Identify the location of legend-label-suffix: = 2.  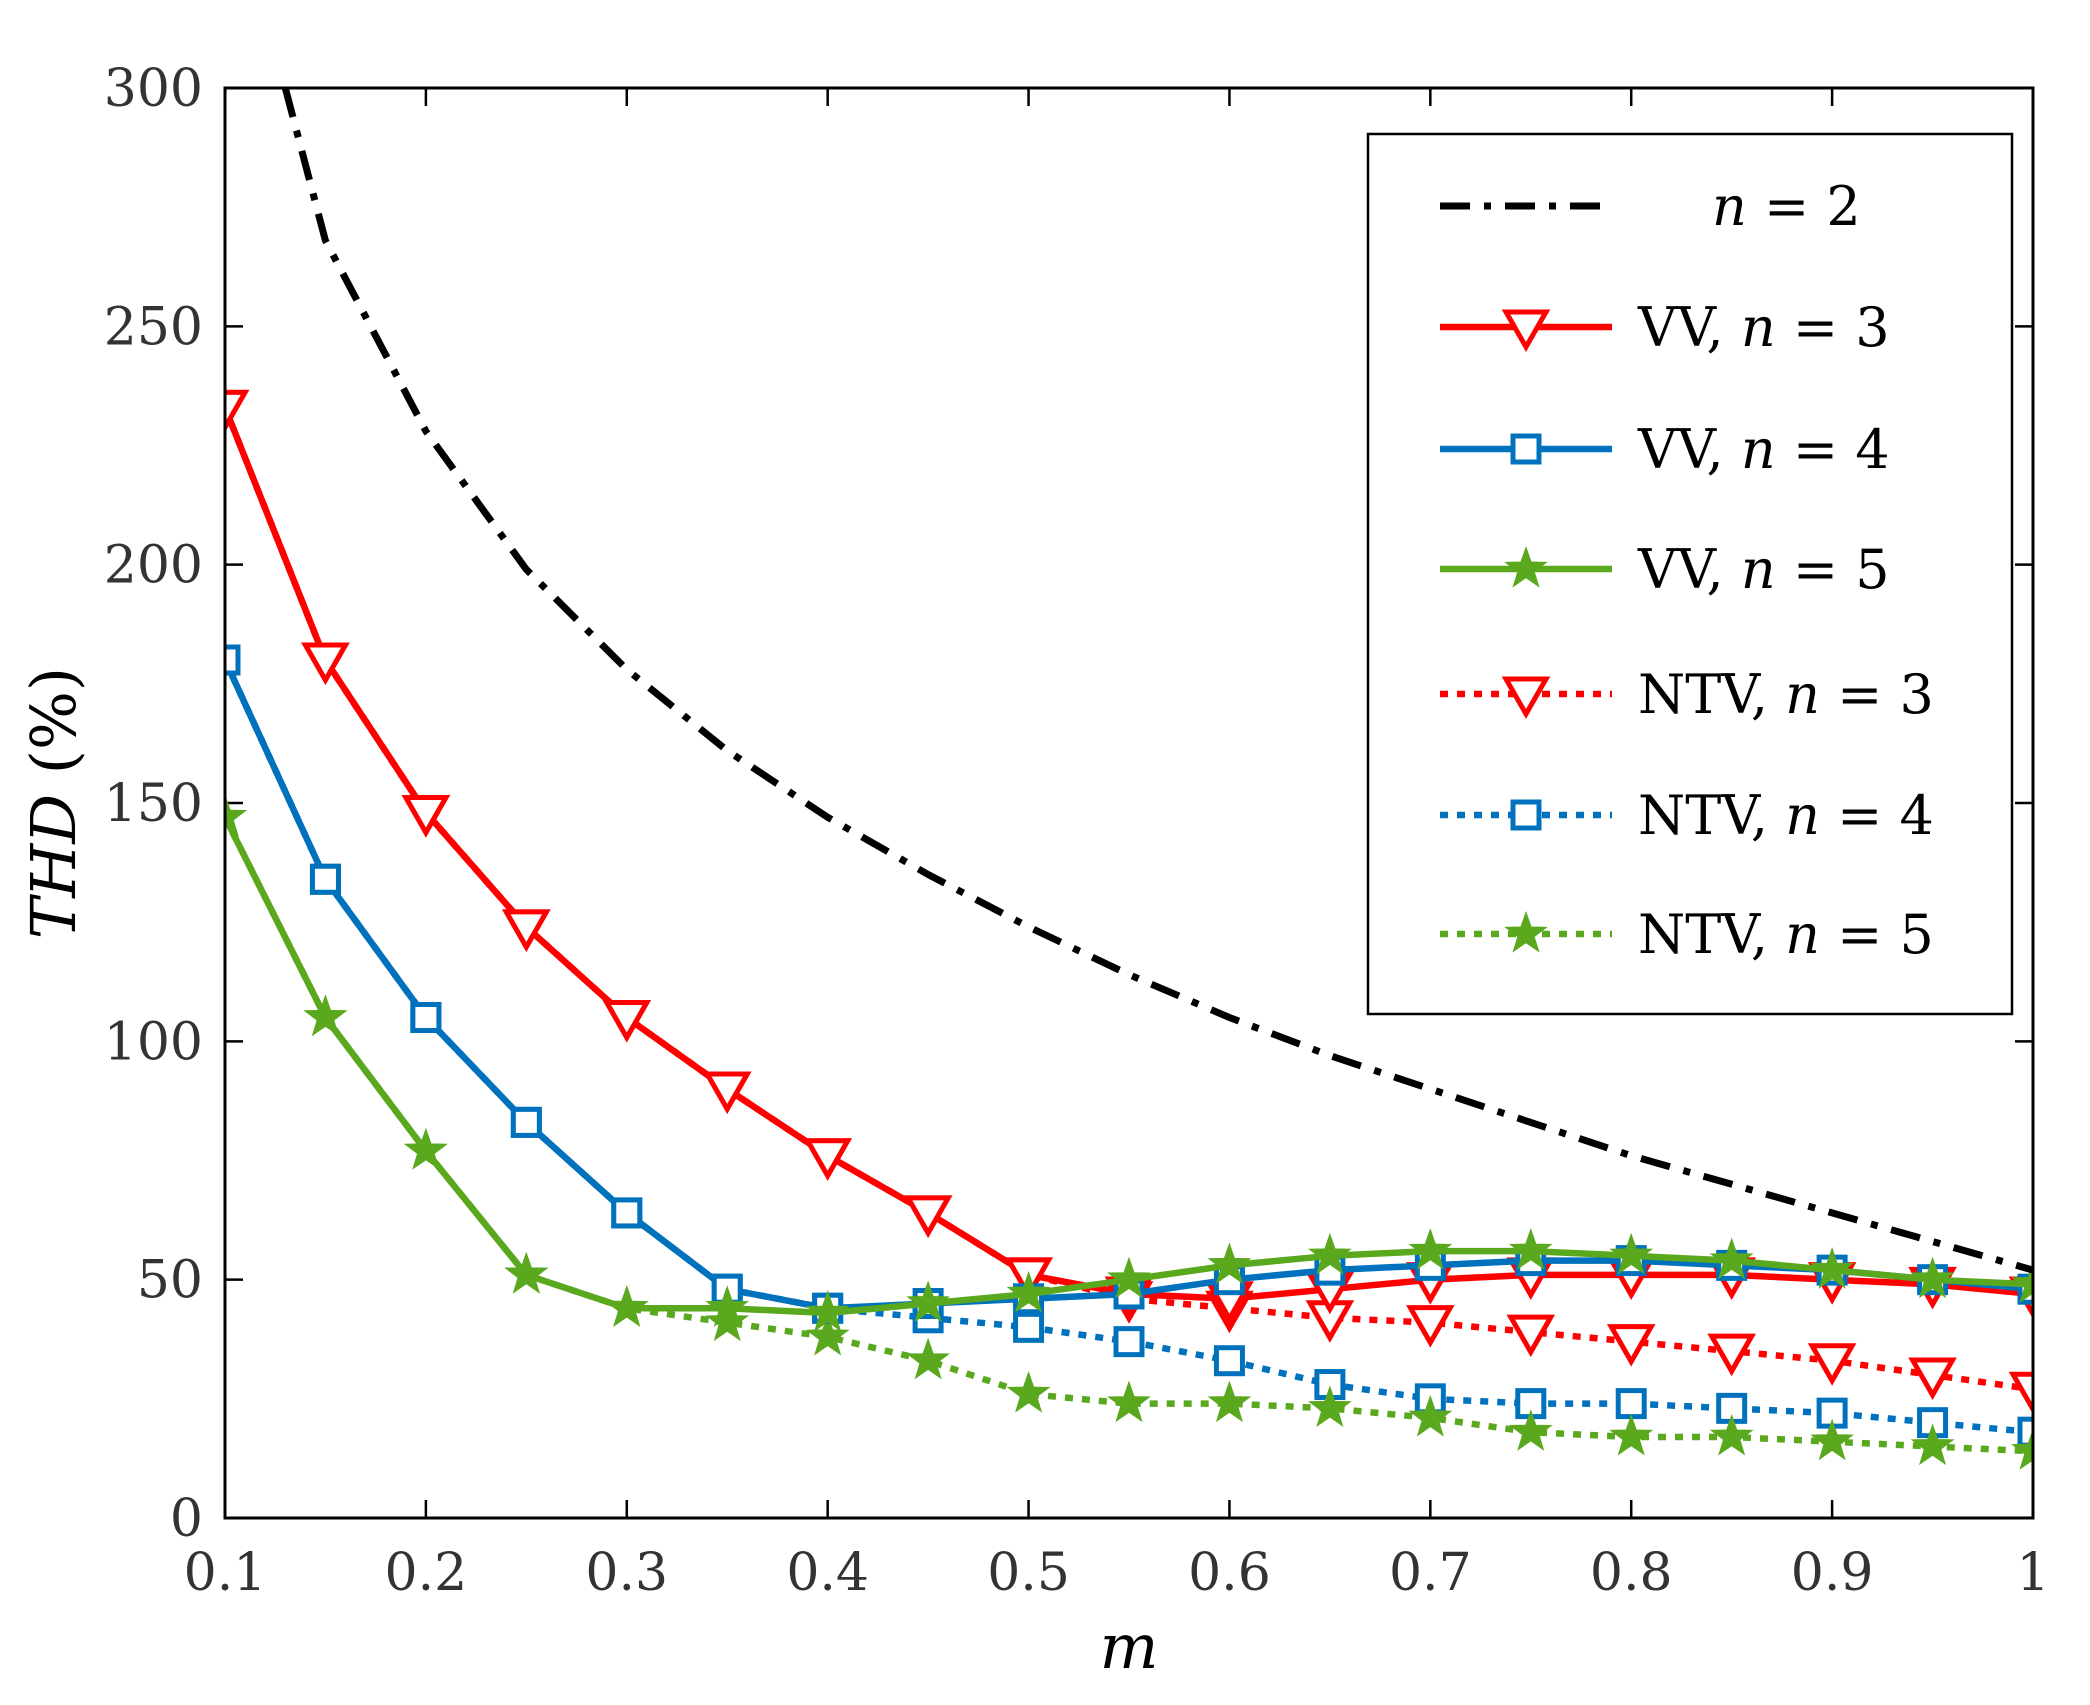
(1804, 206).